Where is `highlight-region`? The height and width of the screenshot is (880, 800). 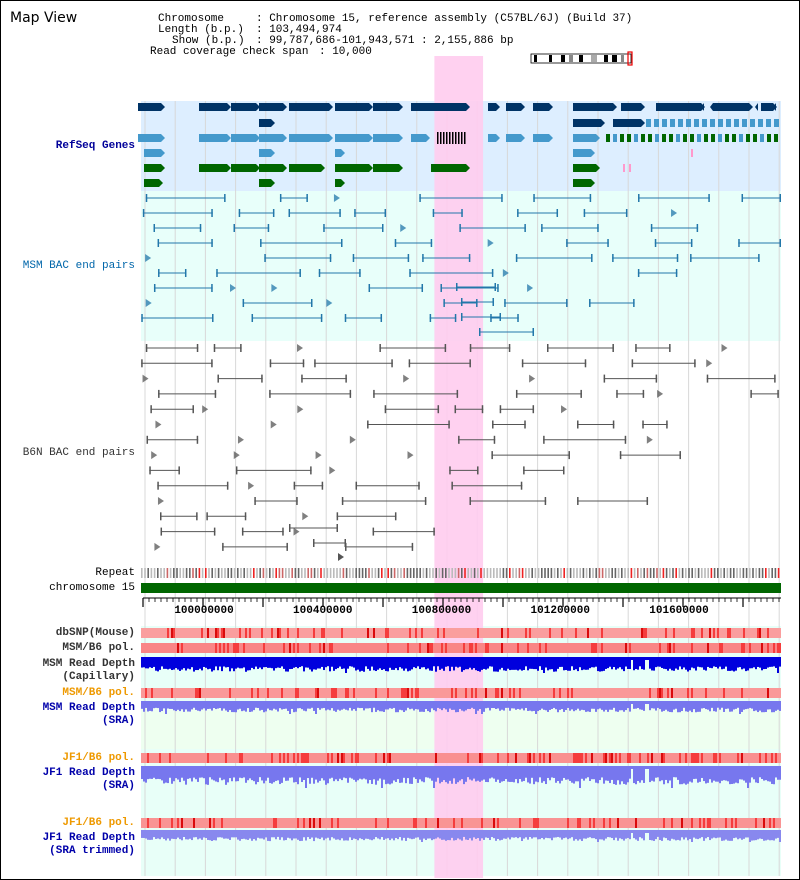
highlight-region is located at coordinates (459, 467).